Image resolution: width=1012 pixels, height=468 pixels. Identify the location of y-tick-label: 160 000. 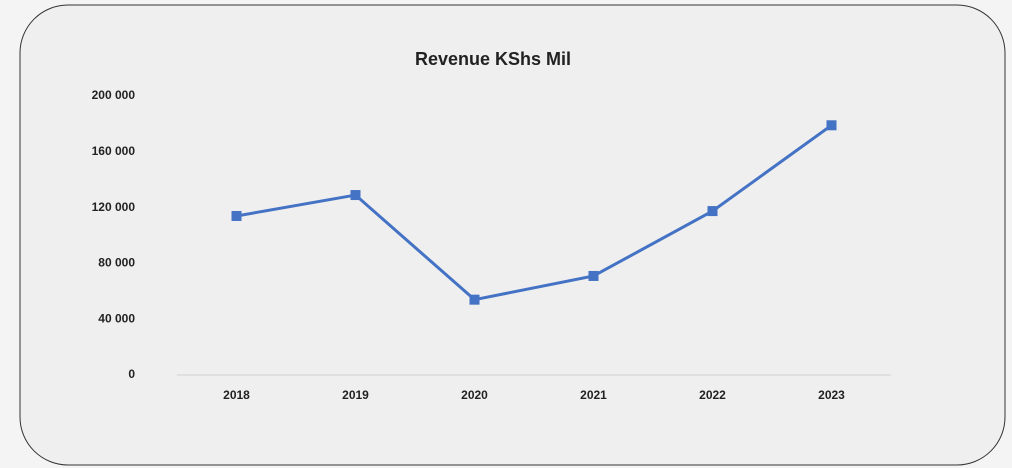
(114, 151).